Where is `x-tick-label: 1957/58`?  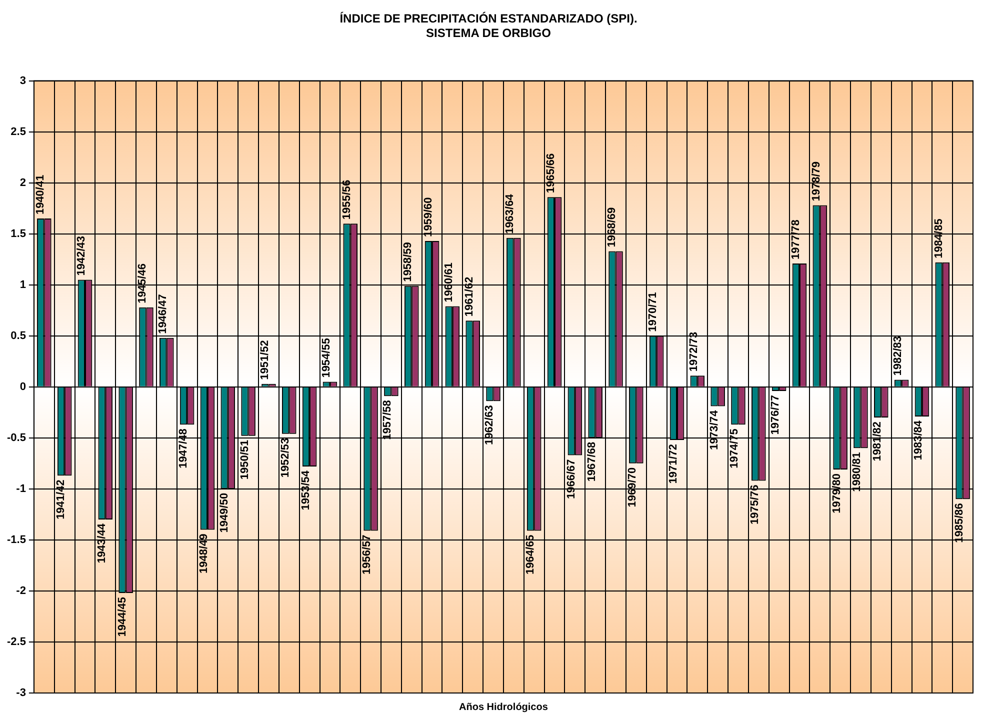
x-tick-label: 1957/58 is located at coordinates (388, 420).